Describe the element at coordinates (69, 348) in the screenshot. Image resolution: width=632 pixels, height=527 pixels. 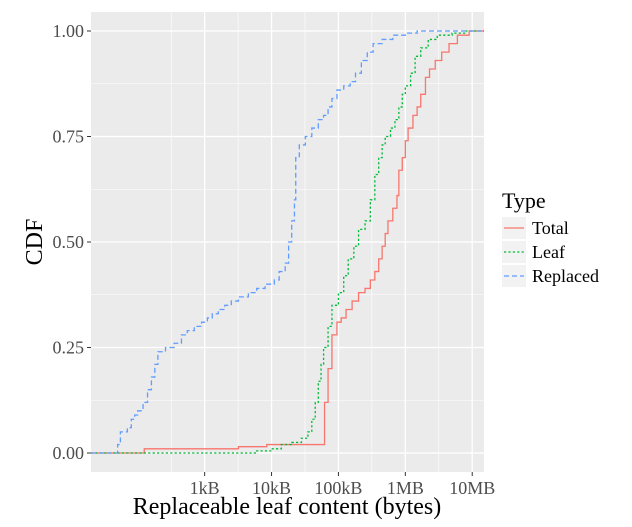
I see `y-tick-label: 0.25` at that location.